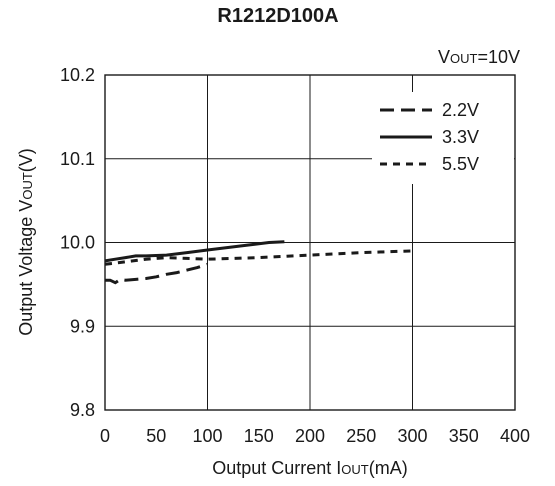  I want to click on legend-label-5.5V: 5.5V, so click(460, 164).